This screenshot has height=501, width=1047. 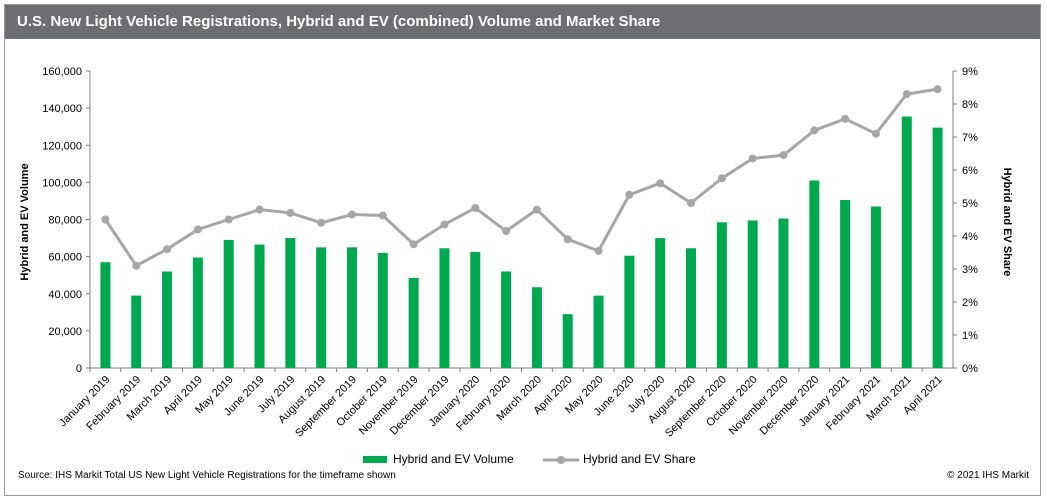 What do you see at coordinates (65, 258) in the screenshot?
I see `left-axis-tick-label: 60,000` at bounding box center [65, 258].